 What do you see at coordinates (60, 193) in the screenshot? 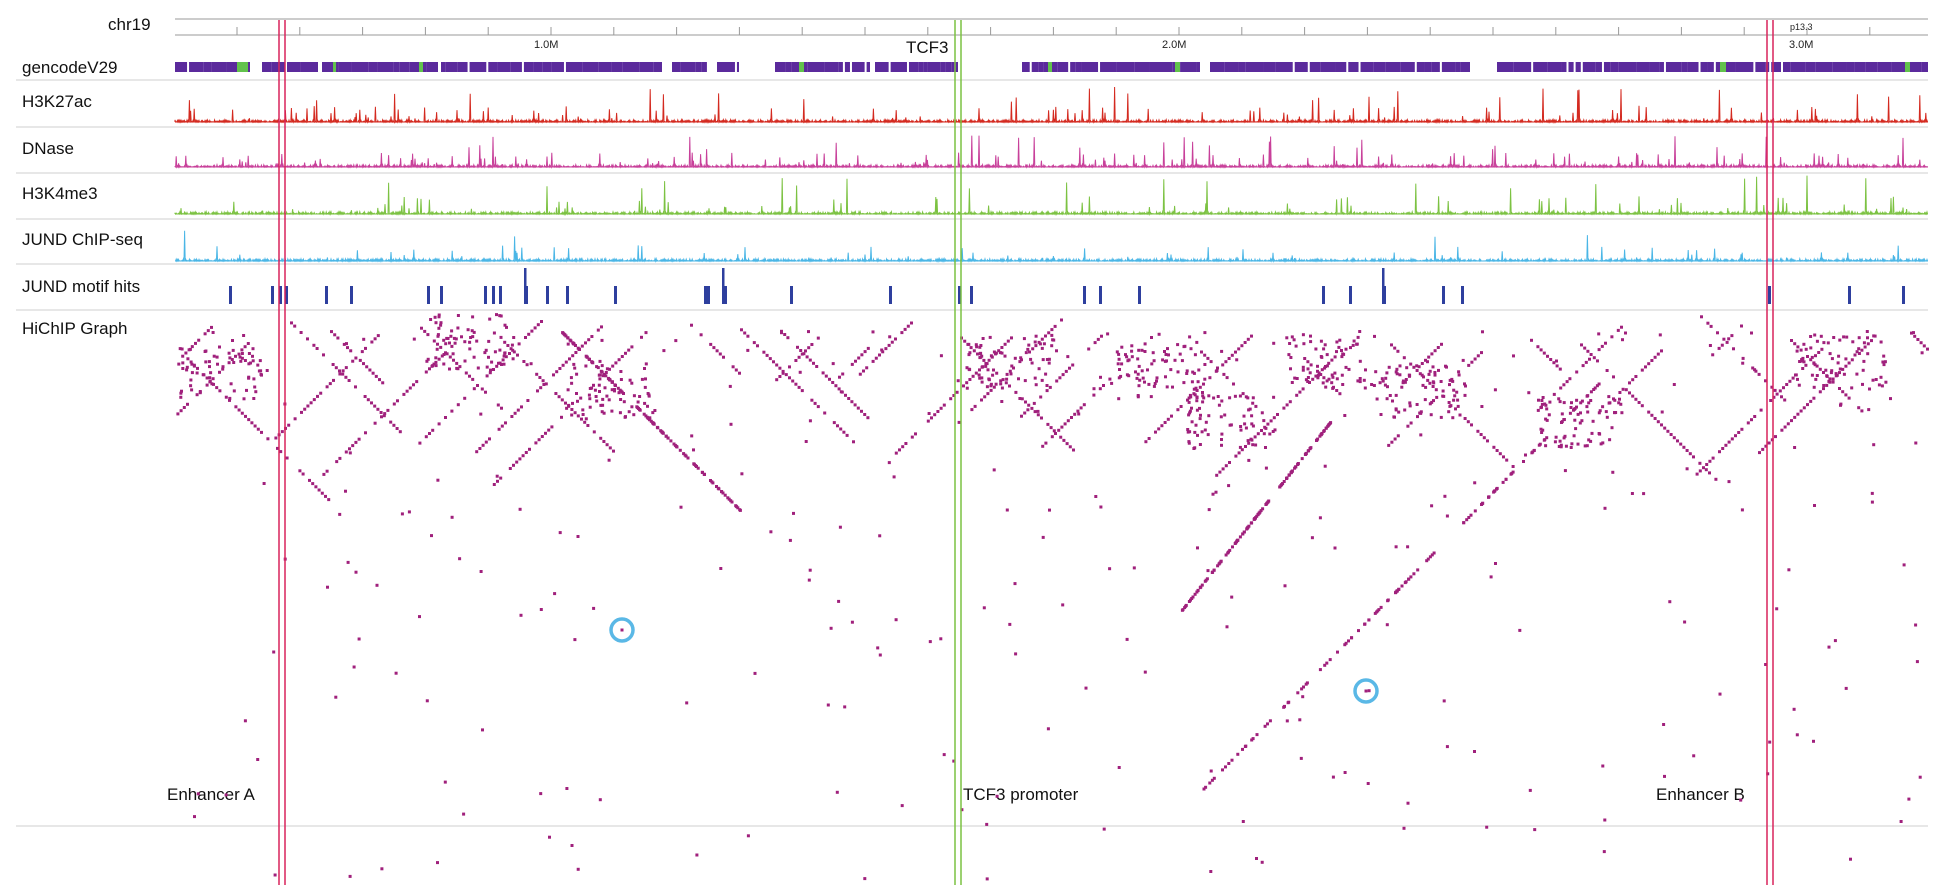
I see `track-label-h3k4me3: H3K4me3` at bounding box center [60, 193].